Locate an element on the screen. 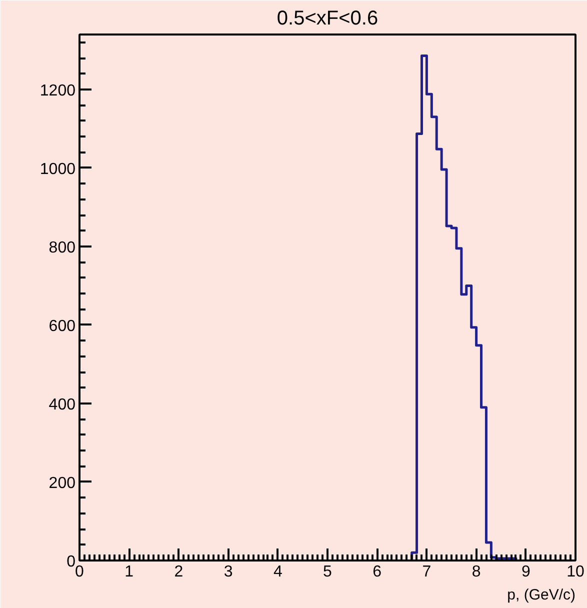 This screenshot has height=608, width=587. x-tick-label: 1 is located at coordinates (129, 572).